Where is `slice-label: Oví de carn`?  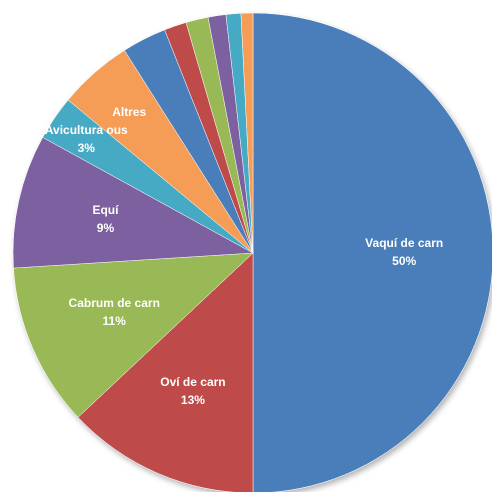
slice-label: Oví de carn is located at coordinates (192, 382).